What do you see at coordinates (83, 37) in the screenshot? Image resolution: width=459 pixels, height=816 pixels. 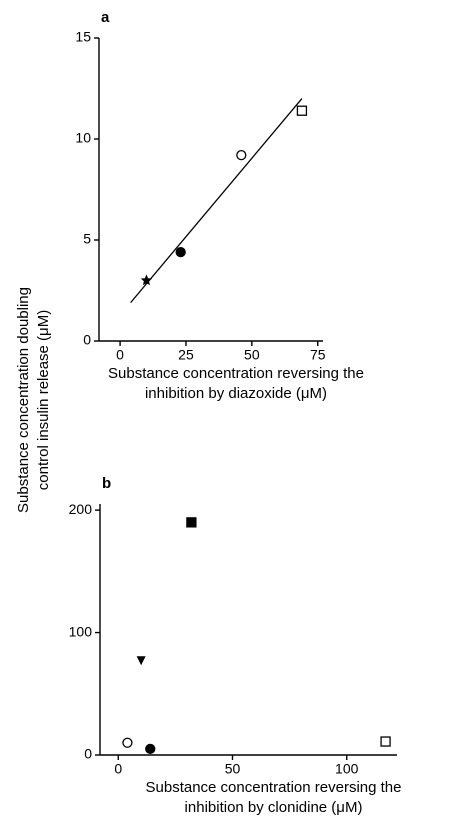 I see `y-tick-label: 15` at bounding box center [83, 37].